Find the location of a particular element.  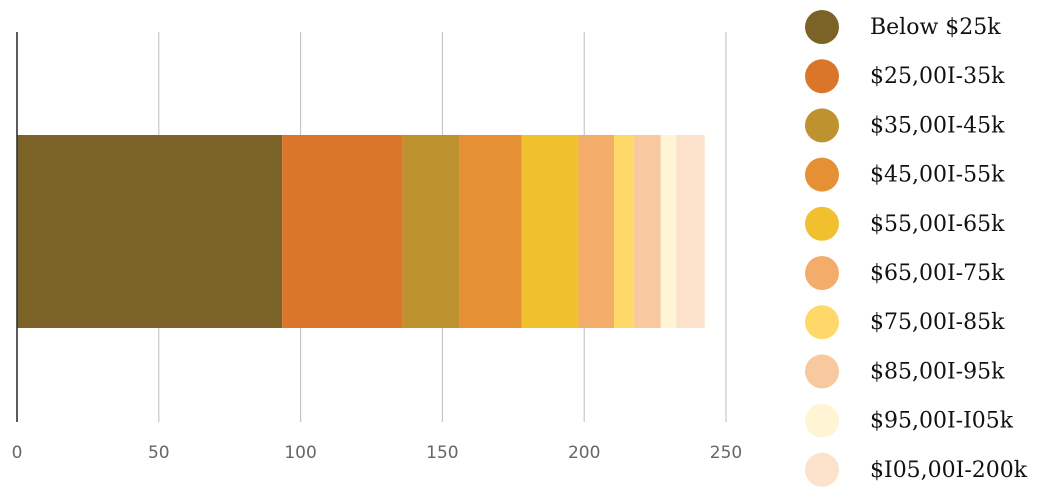

legend-item: $85,00I-95k is located at coordinates (905, 371).